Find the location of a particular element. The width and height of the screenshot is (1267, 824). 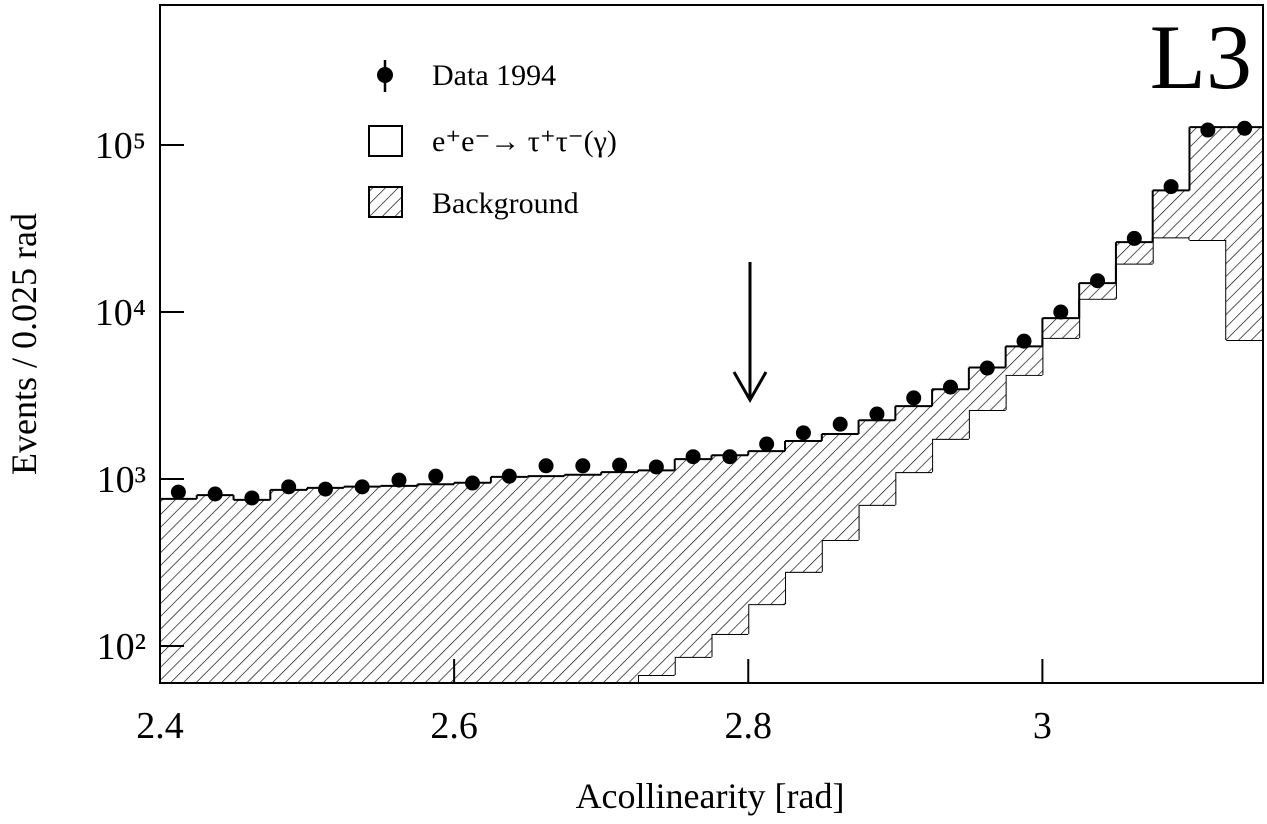

legend: Data 1994 e⁺e⁻→ τ⁺τ⁻(γ) Background is located at coordinates (492, 139).